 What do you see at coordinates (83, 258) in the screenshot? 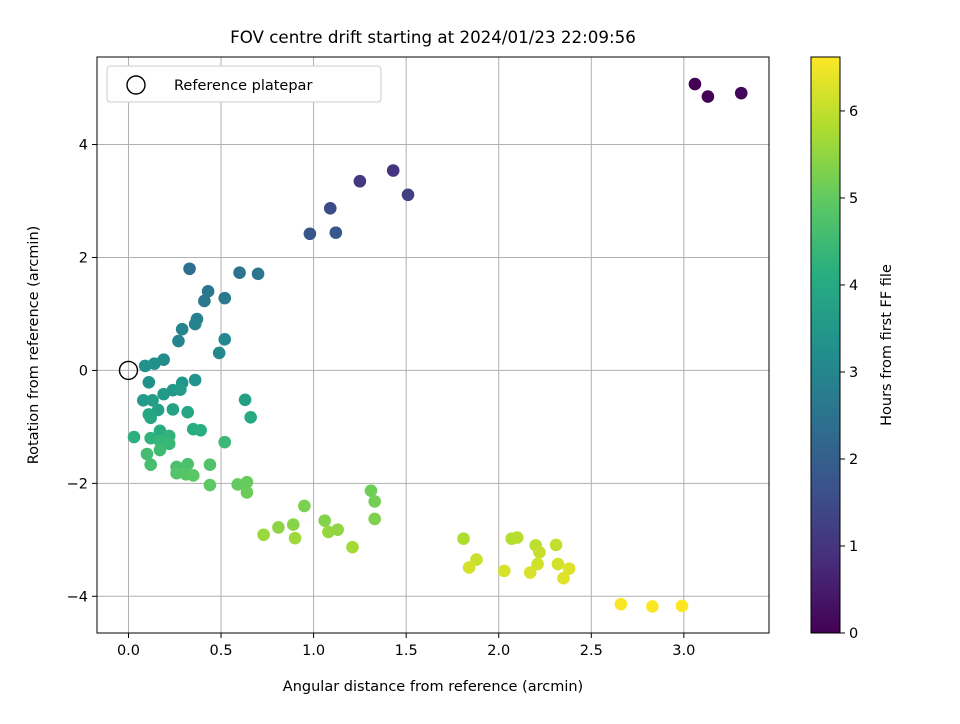
I see `y-tick-label: 2` at bounding box center [83, 258].